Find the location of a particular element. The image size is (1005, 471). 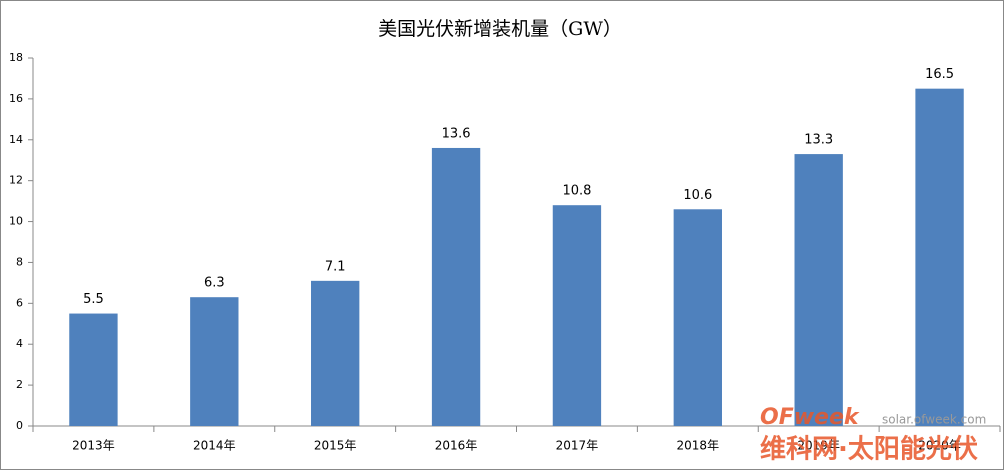

y-tick-label: 0 is located at coordinates (19, 425).